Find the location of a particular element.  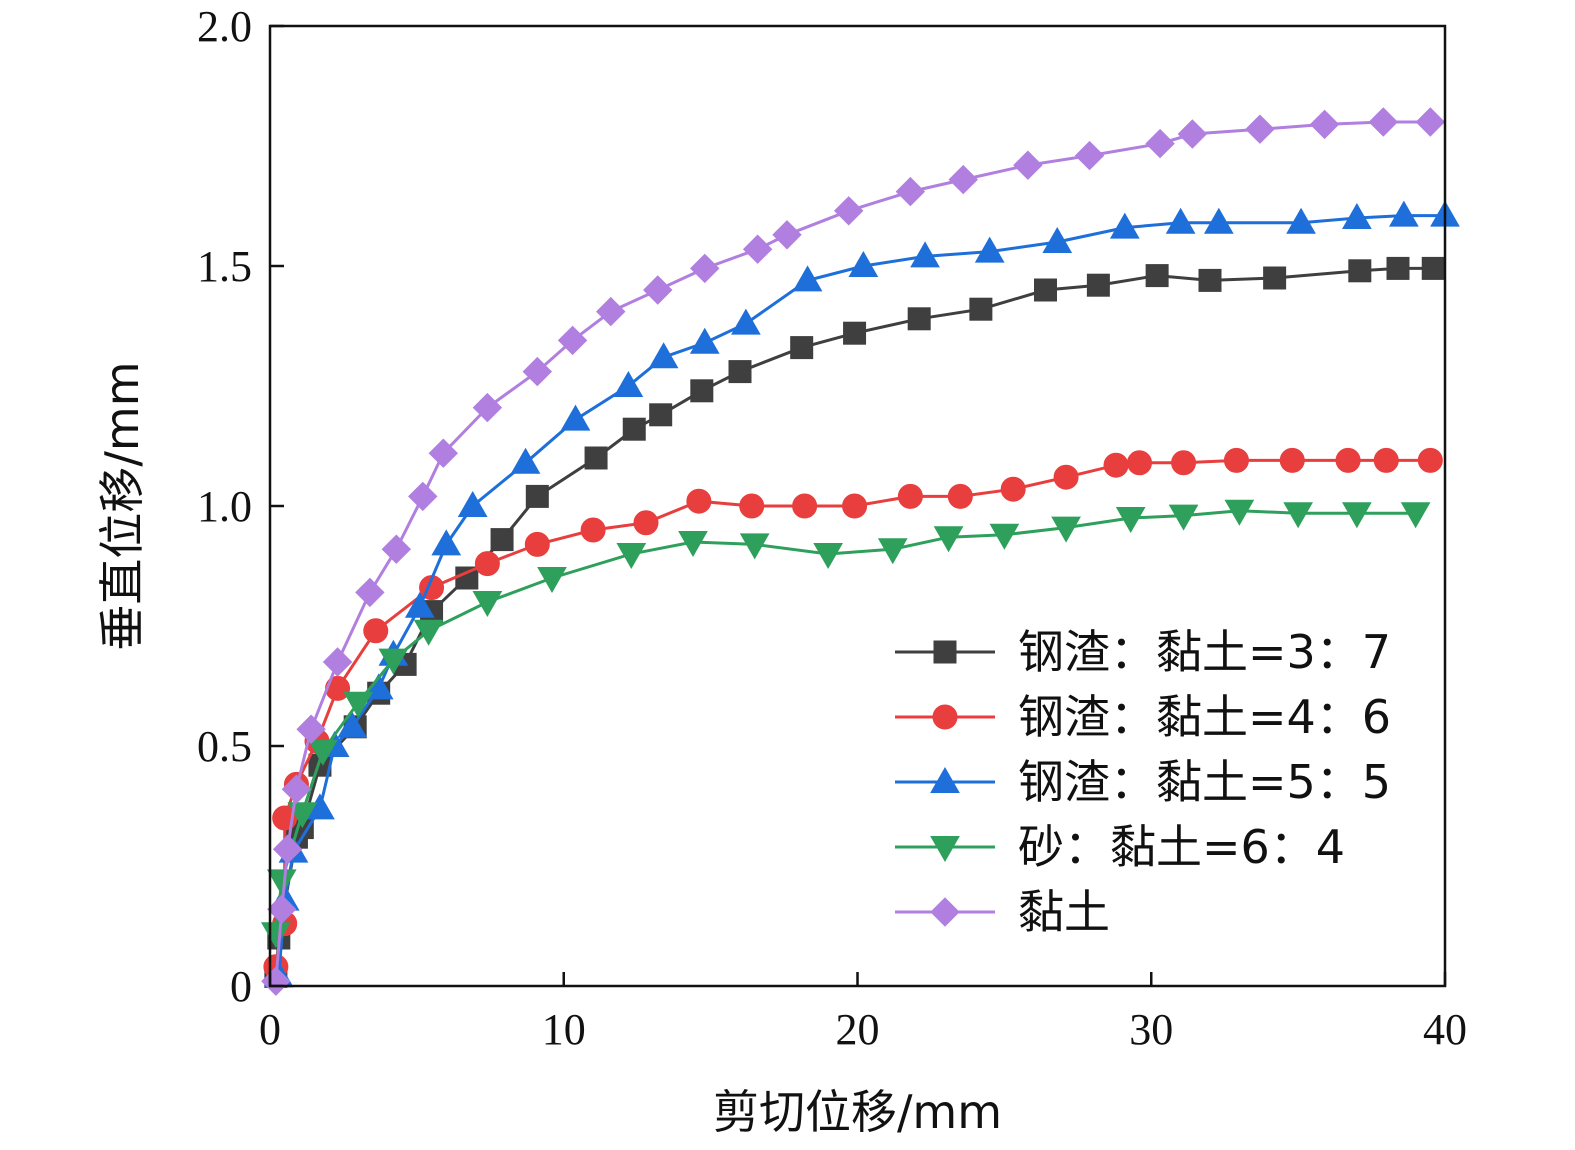

legend-entry: 黏土 is located at coordinates (1002, 912).